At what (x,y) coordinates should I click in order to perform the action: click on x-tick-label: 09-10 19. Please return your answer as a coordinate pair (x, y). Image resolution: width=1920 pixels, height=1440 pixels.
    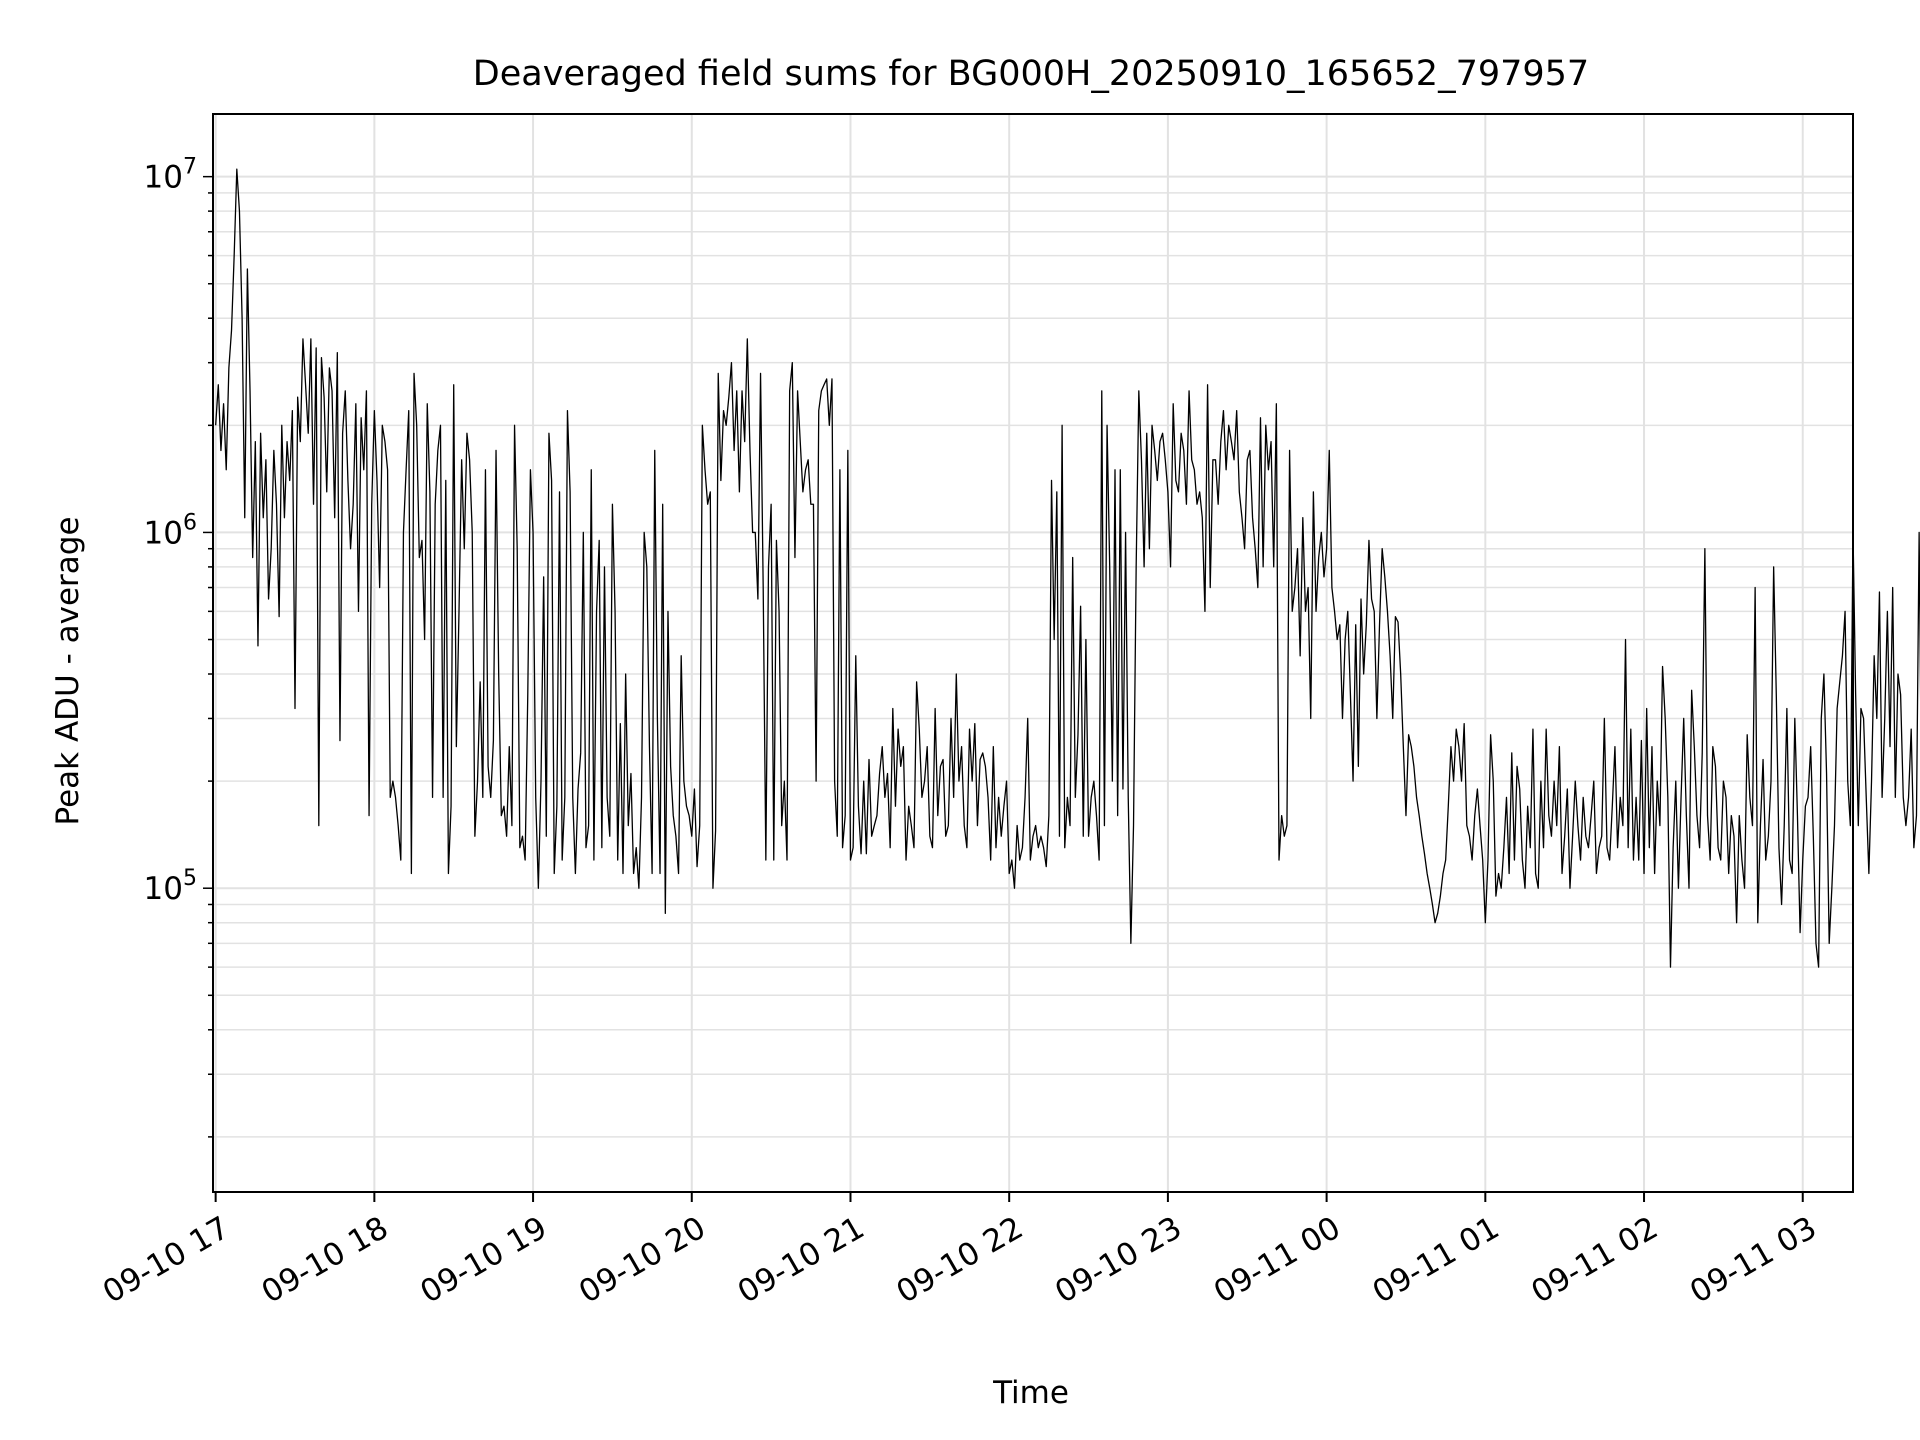
    Looking at the image, I should click on (483, 1260).